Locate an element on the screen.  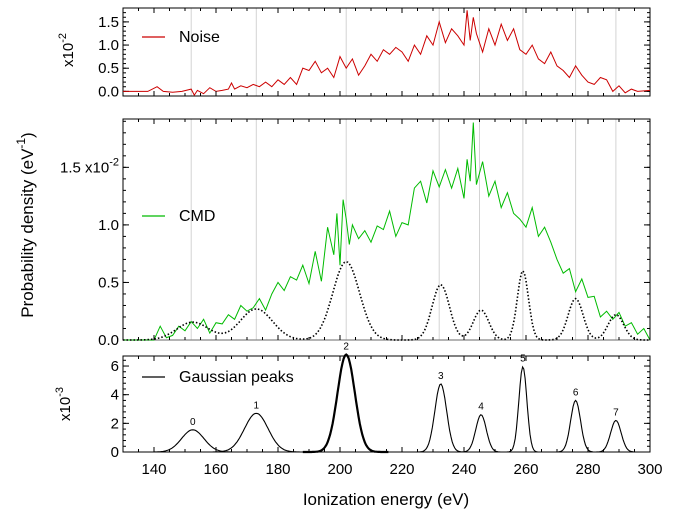
peak-label: 1 is located at coordinates (257, 405).